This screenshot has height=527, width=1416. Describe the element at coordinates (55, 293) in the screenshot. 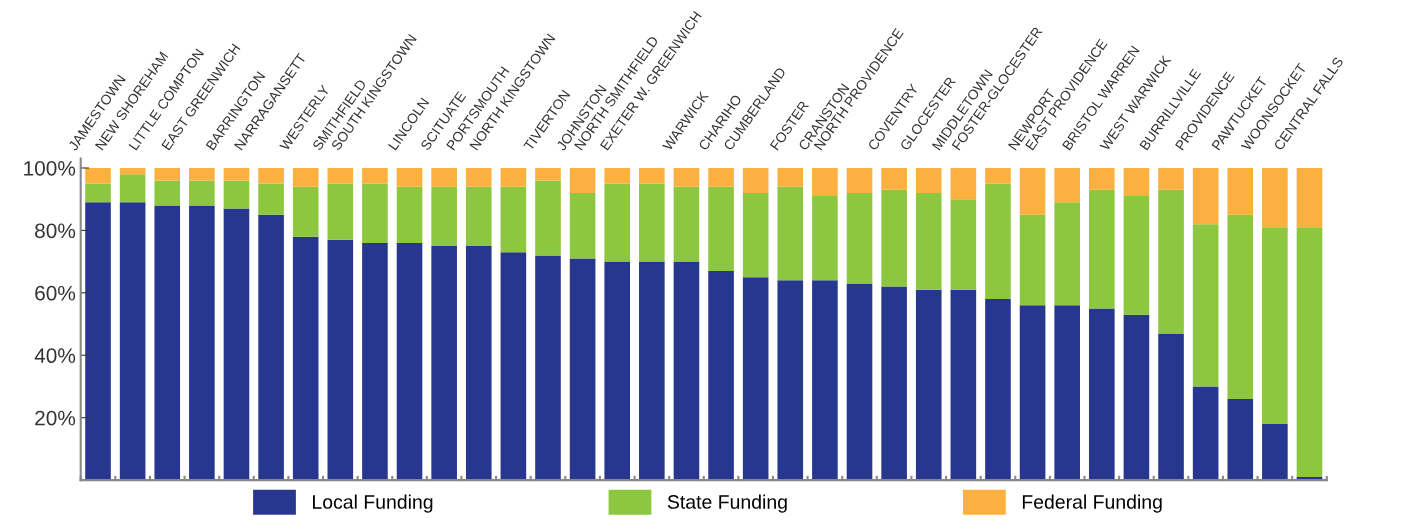

I see `y-tick-label: 60%` at that location.